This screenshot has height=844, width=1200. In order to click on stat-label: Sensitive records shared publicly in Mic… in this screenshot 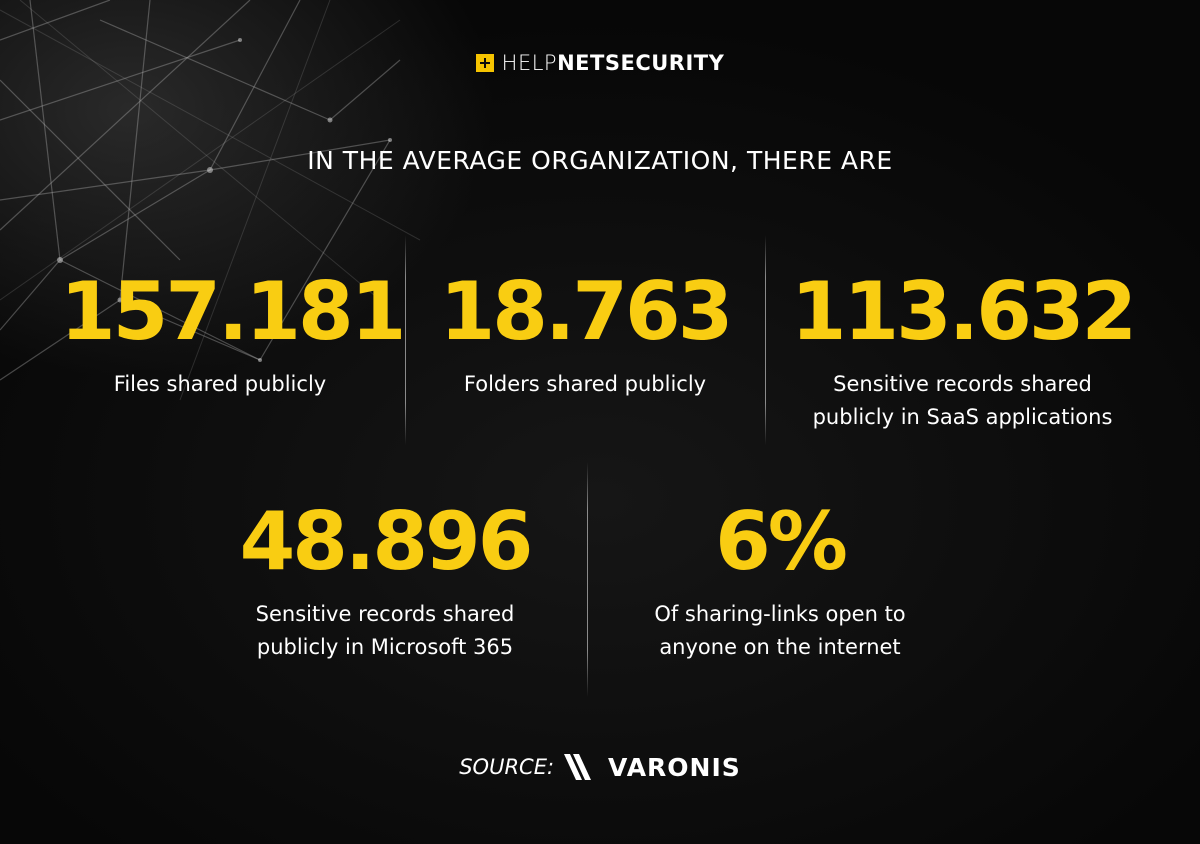, I will do `click(385, 630)`.